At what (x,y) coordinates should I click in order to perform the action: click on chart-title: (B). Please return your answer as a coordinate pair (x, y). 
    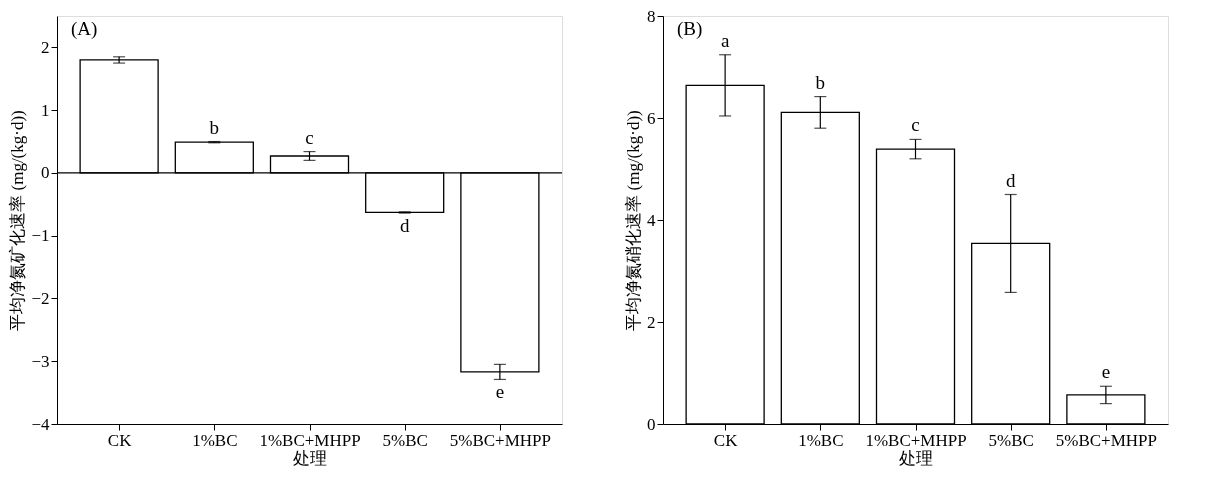
    Looking at the image, I should click on (690, 29).